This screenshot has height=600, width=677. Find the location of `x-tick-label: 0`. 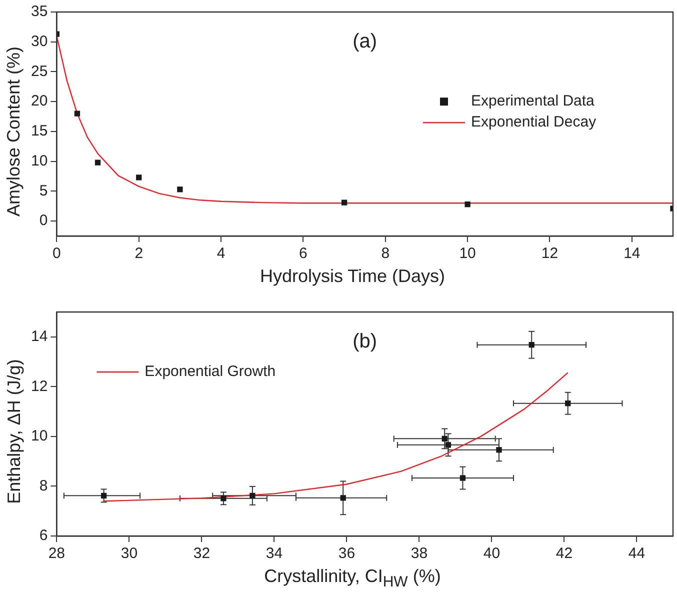

x-tick-label: 0 is located at coordinates (56, 253).